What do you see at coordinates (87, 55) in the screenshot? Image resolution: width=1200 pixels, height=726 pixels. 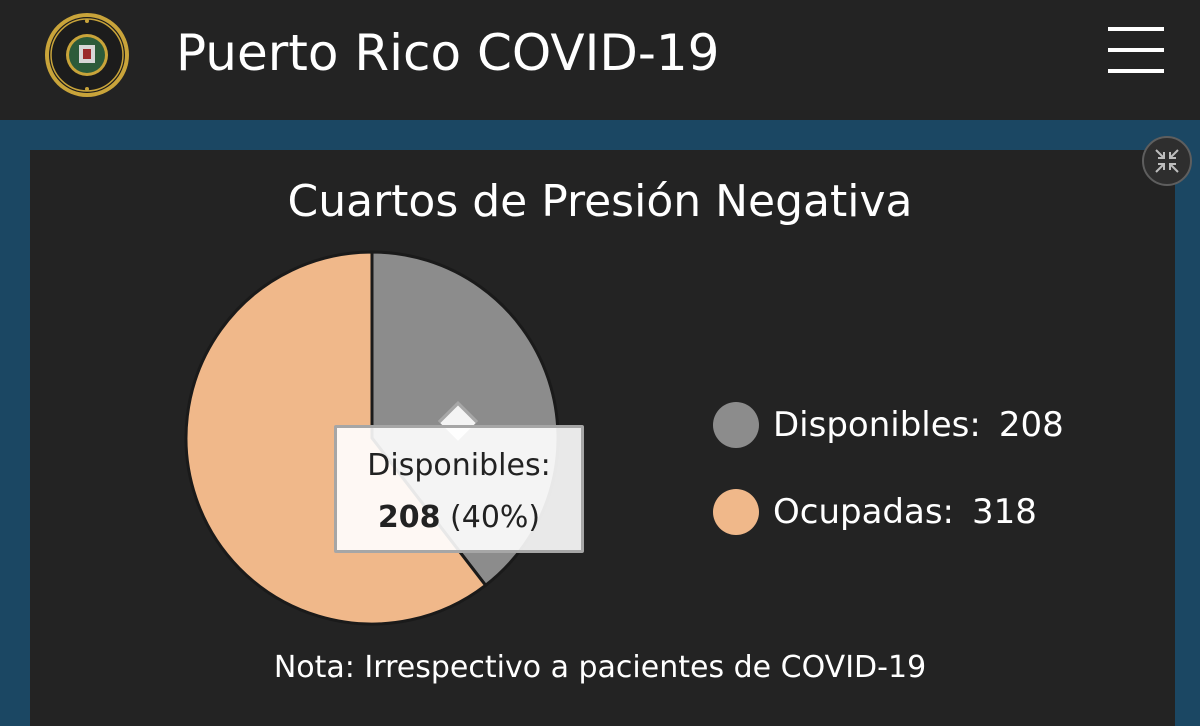 I see `puerto-rico-seal-icon` at bounding box center [87, 55].